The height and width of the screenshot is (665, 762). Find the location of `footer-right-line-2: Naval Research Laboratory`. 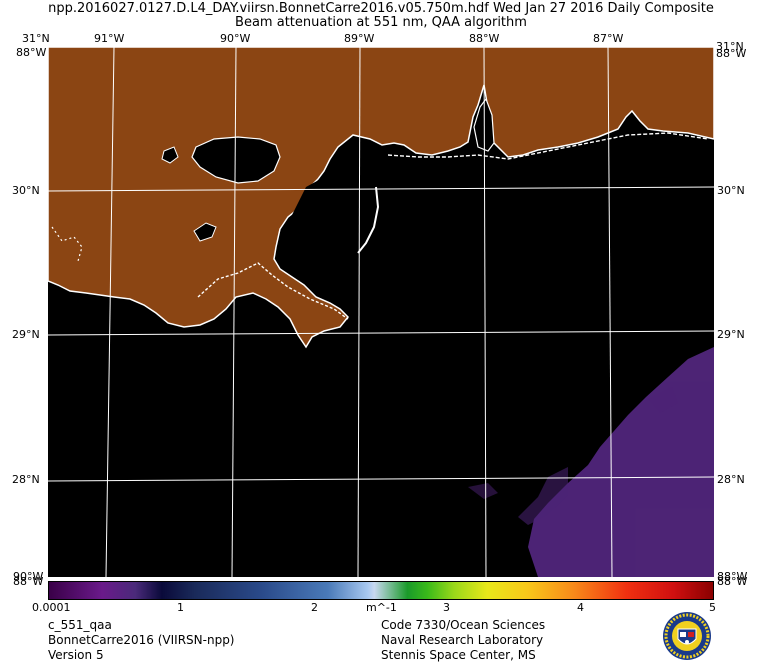

footer-right-line-2: Naval Research Laboratory is located at coordinates (462, 640).